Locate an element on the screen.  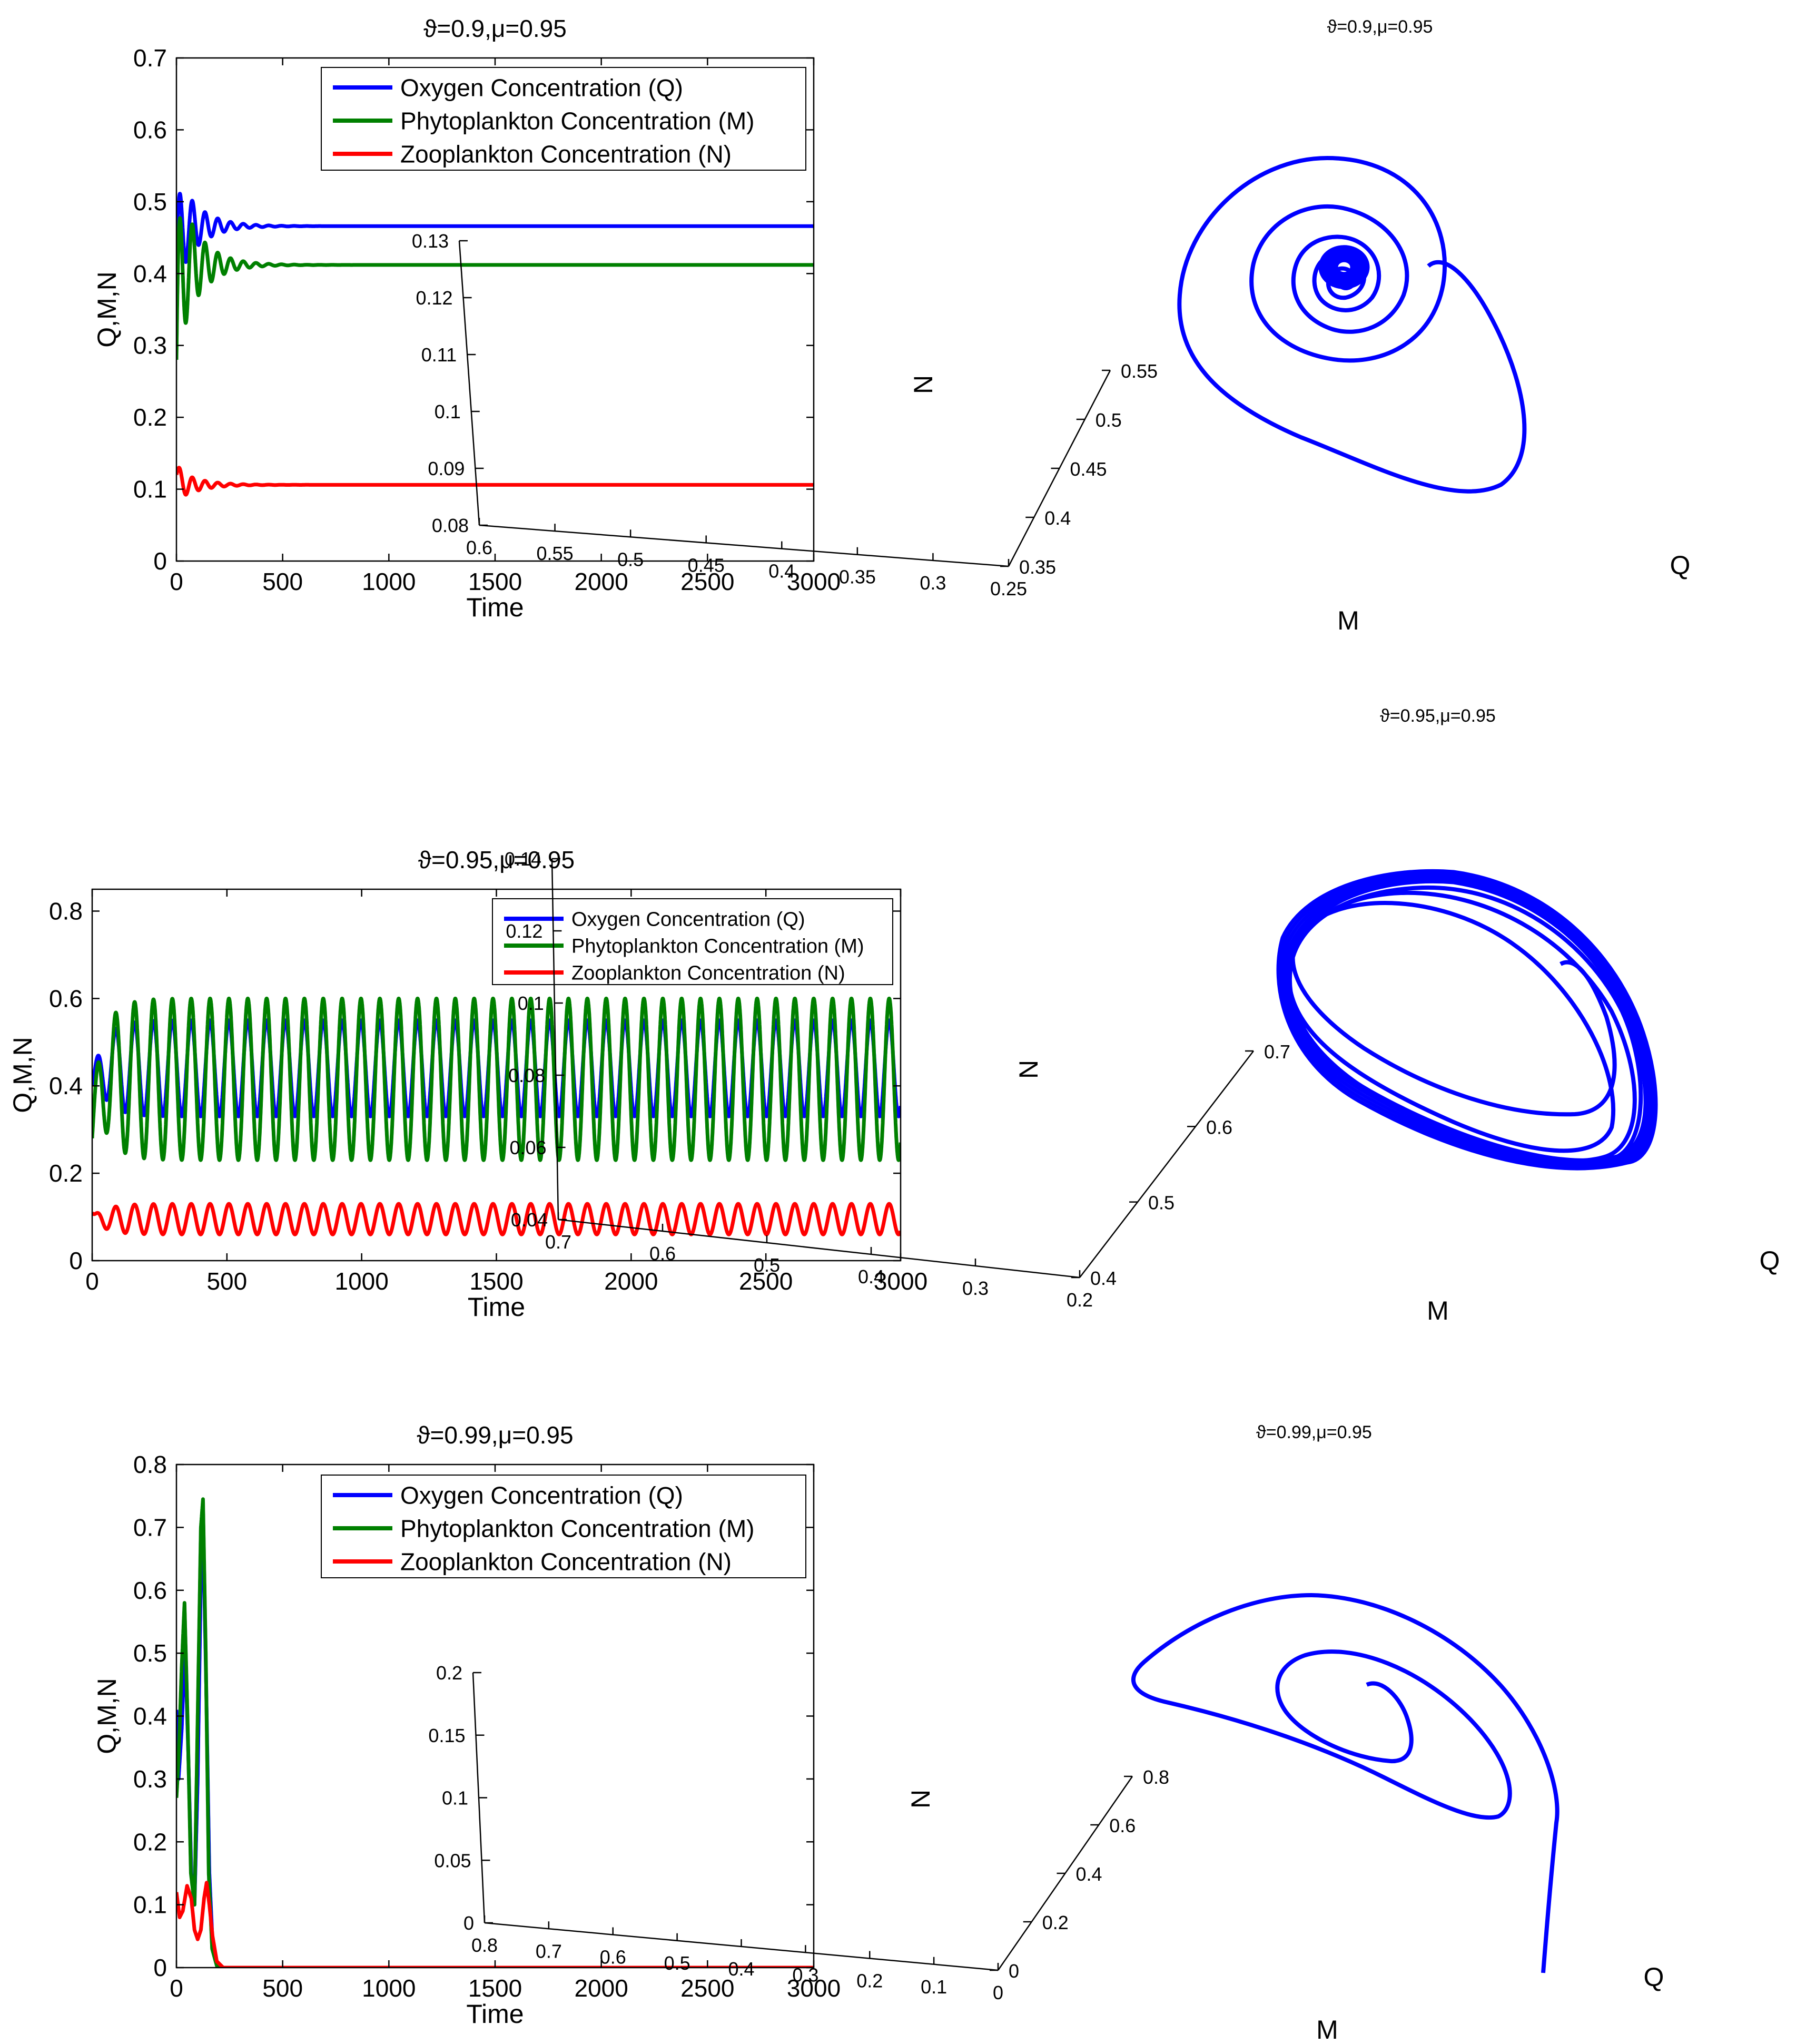
m-tick-label: 0.6 is located at coordinates (613, 1958).